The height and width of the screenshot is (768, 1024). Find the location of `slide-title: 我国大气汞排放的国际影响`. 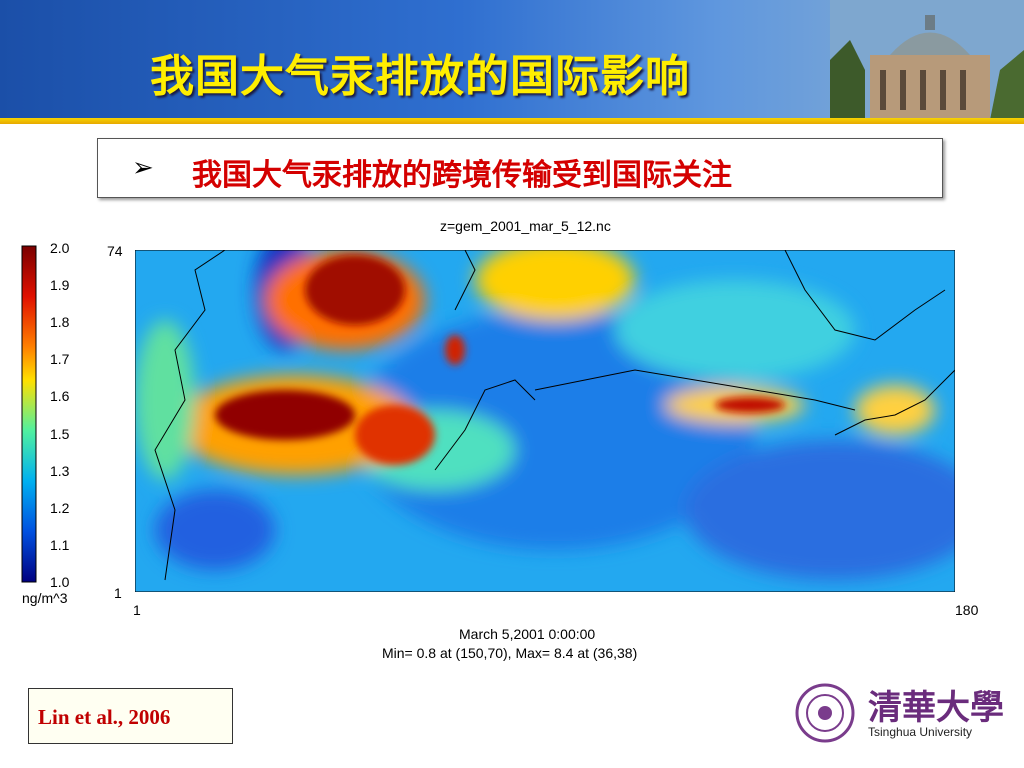

slide-title: 我国大气汞排放的国际影响 is located at coordinates (420, 76).